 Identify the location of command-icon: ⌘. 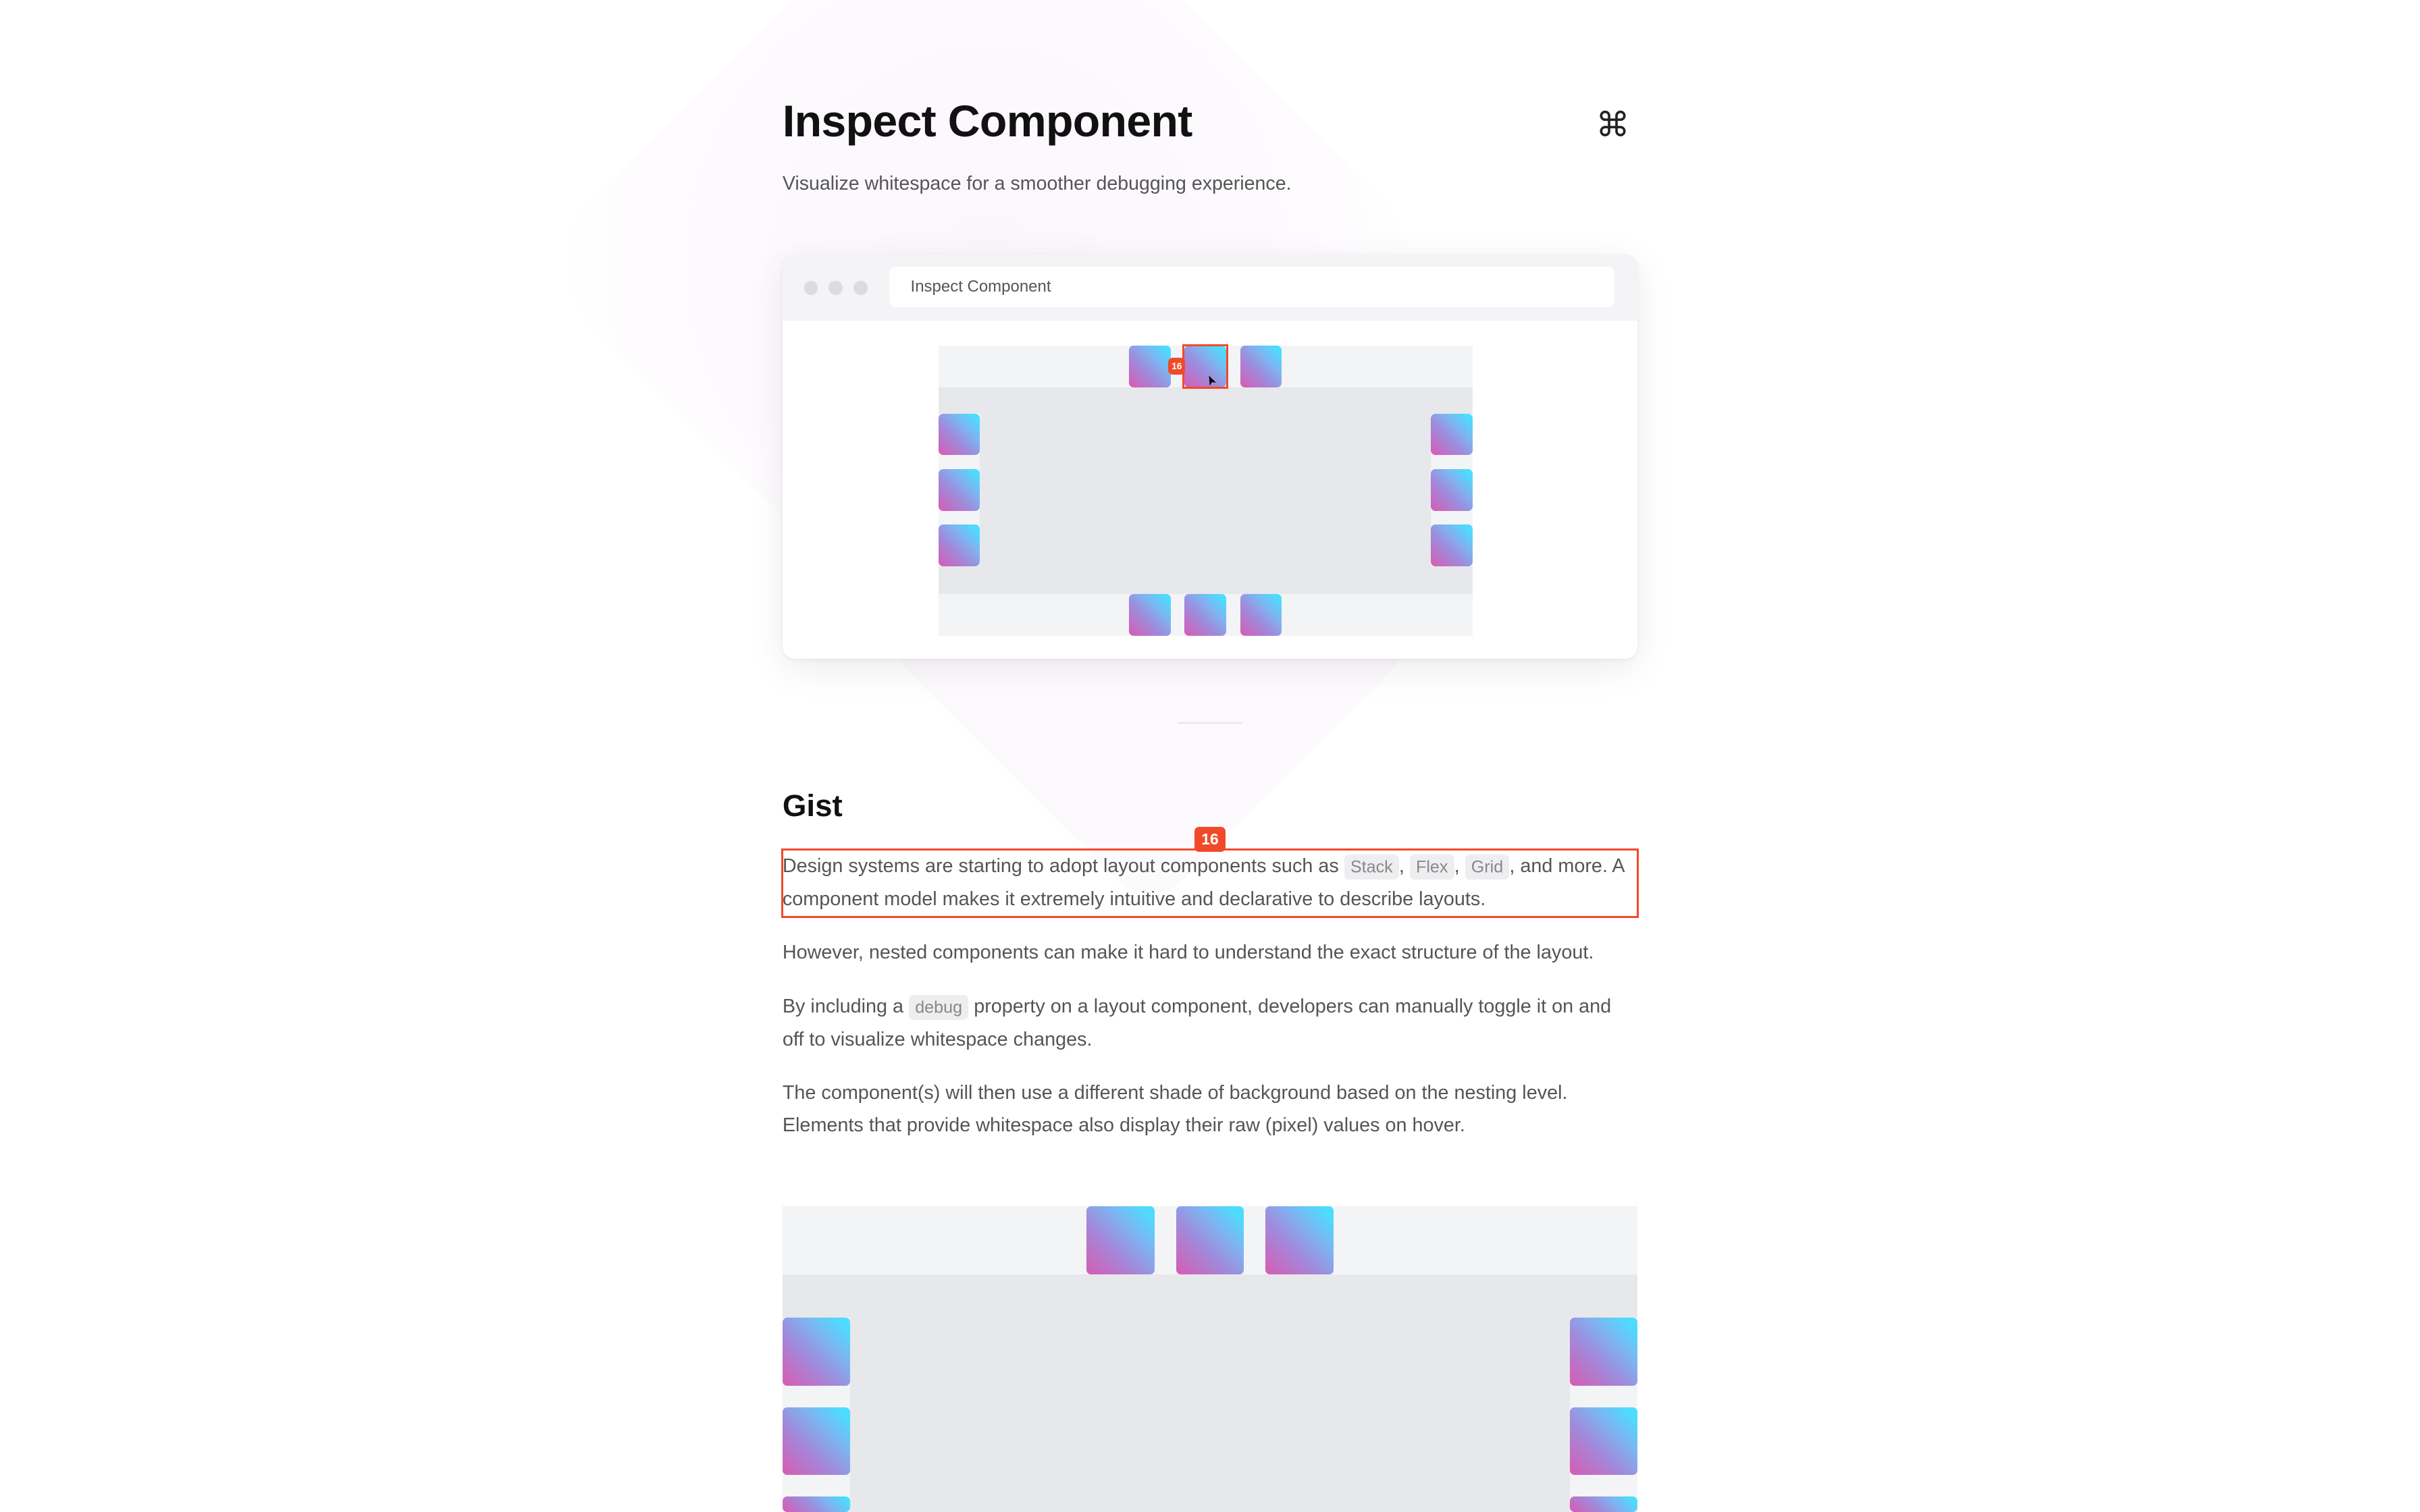
(1613, 125).